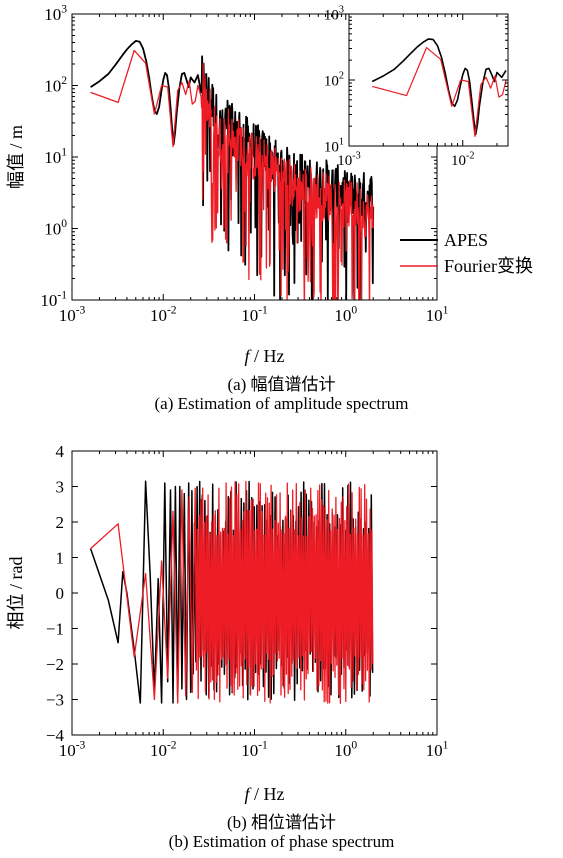 This screenshot has height=858, width=563. What do you see at coordinates (55, 85) in the screenshot?
I see `a-y-tick-label: 10²` at bounding box center [55, 85].